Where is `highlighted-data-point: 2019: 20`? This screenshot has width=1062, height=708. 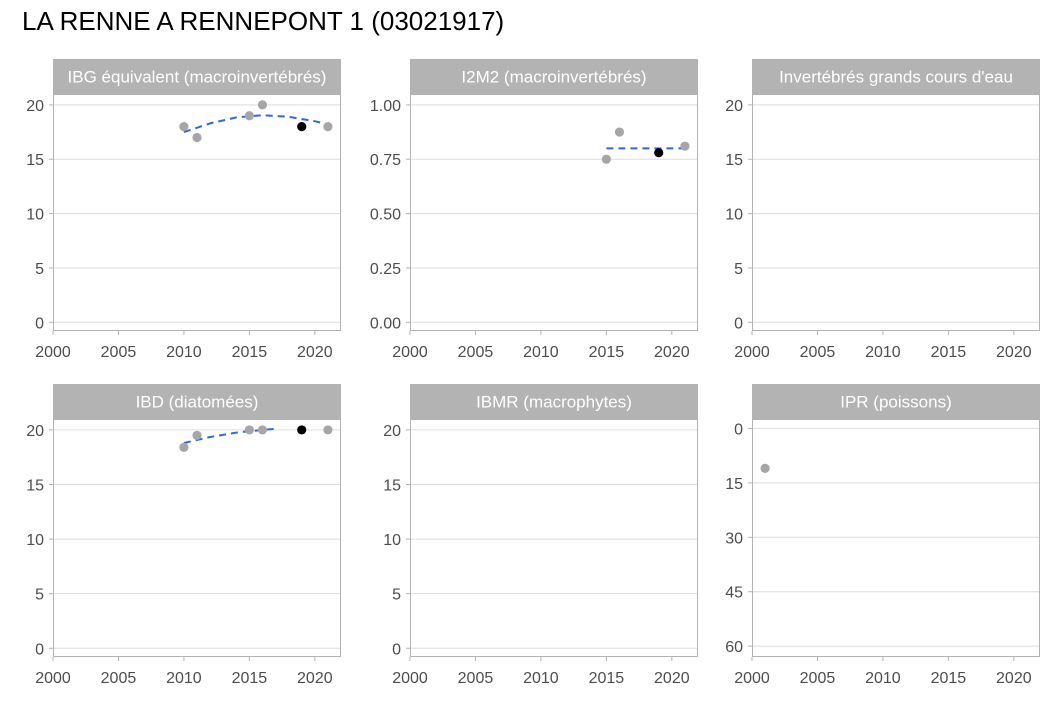
highlighted-data-point: 2019: 20 is located at coordinates (302, 430).